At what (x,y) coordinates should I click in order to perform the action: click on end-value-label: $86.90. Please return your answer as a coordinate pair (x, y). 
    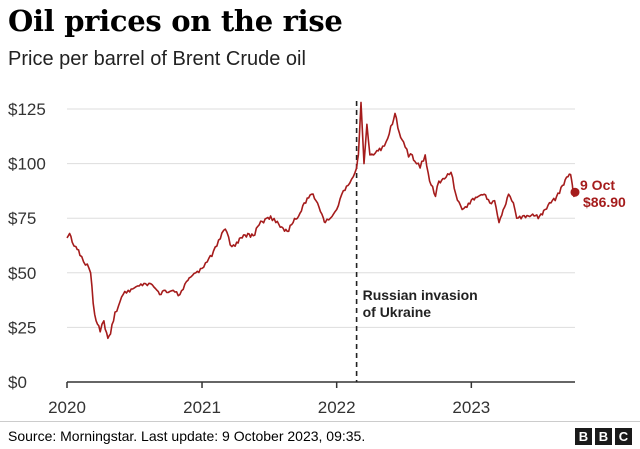
    Looking at the image, I should click on (604, 202).